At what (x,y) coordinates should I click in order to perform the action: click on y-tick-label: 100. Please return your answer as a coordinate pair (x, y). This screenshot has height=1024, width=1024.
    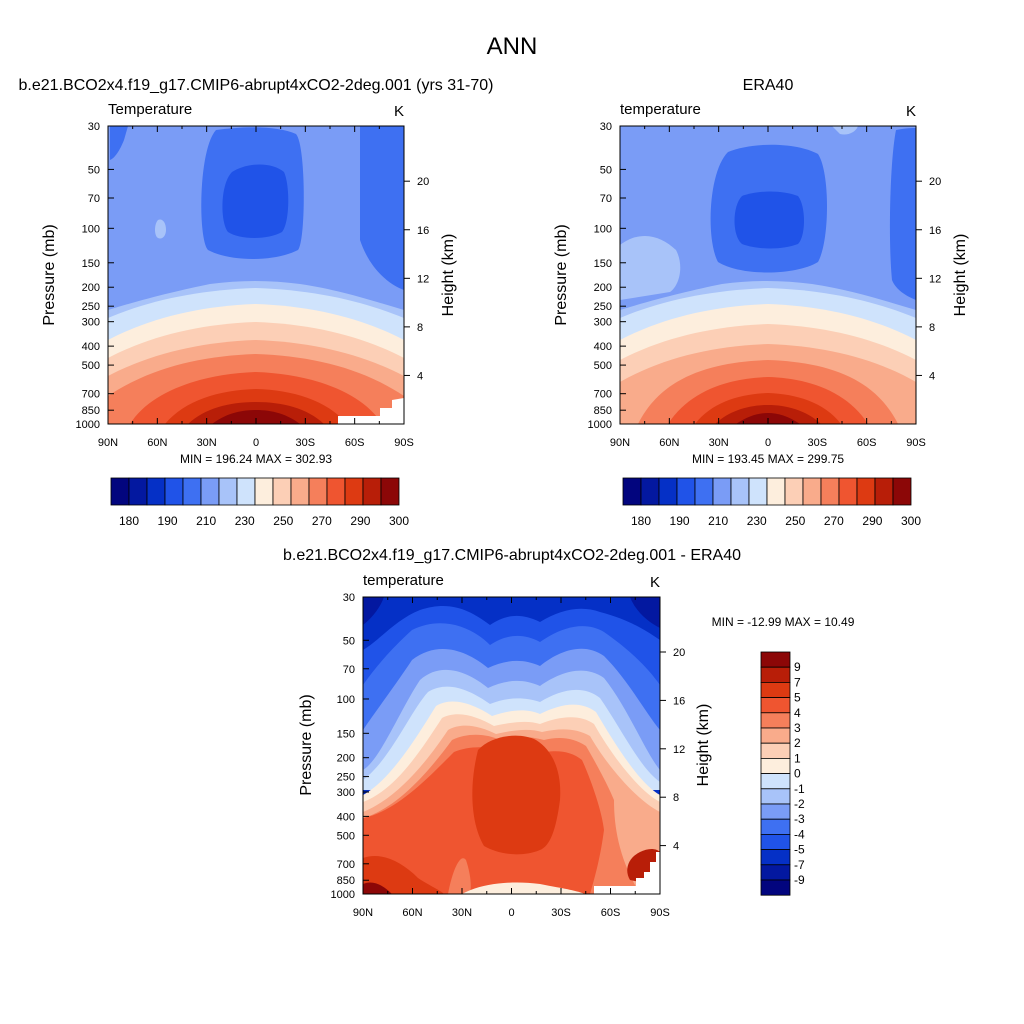
    Looking at the image, I should click on (603, 229).